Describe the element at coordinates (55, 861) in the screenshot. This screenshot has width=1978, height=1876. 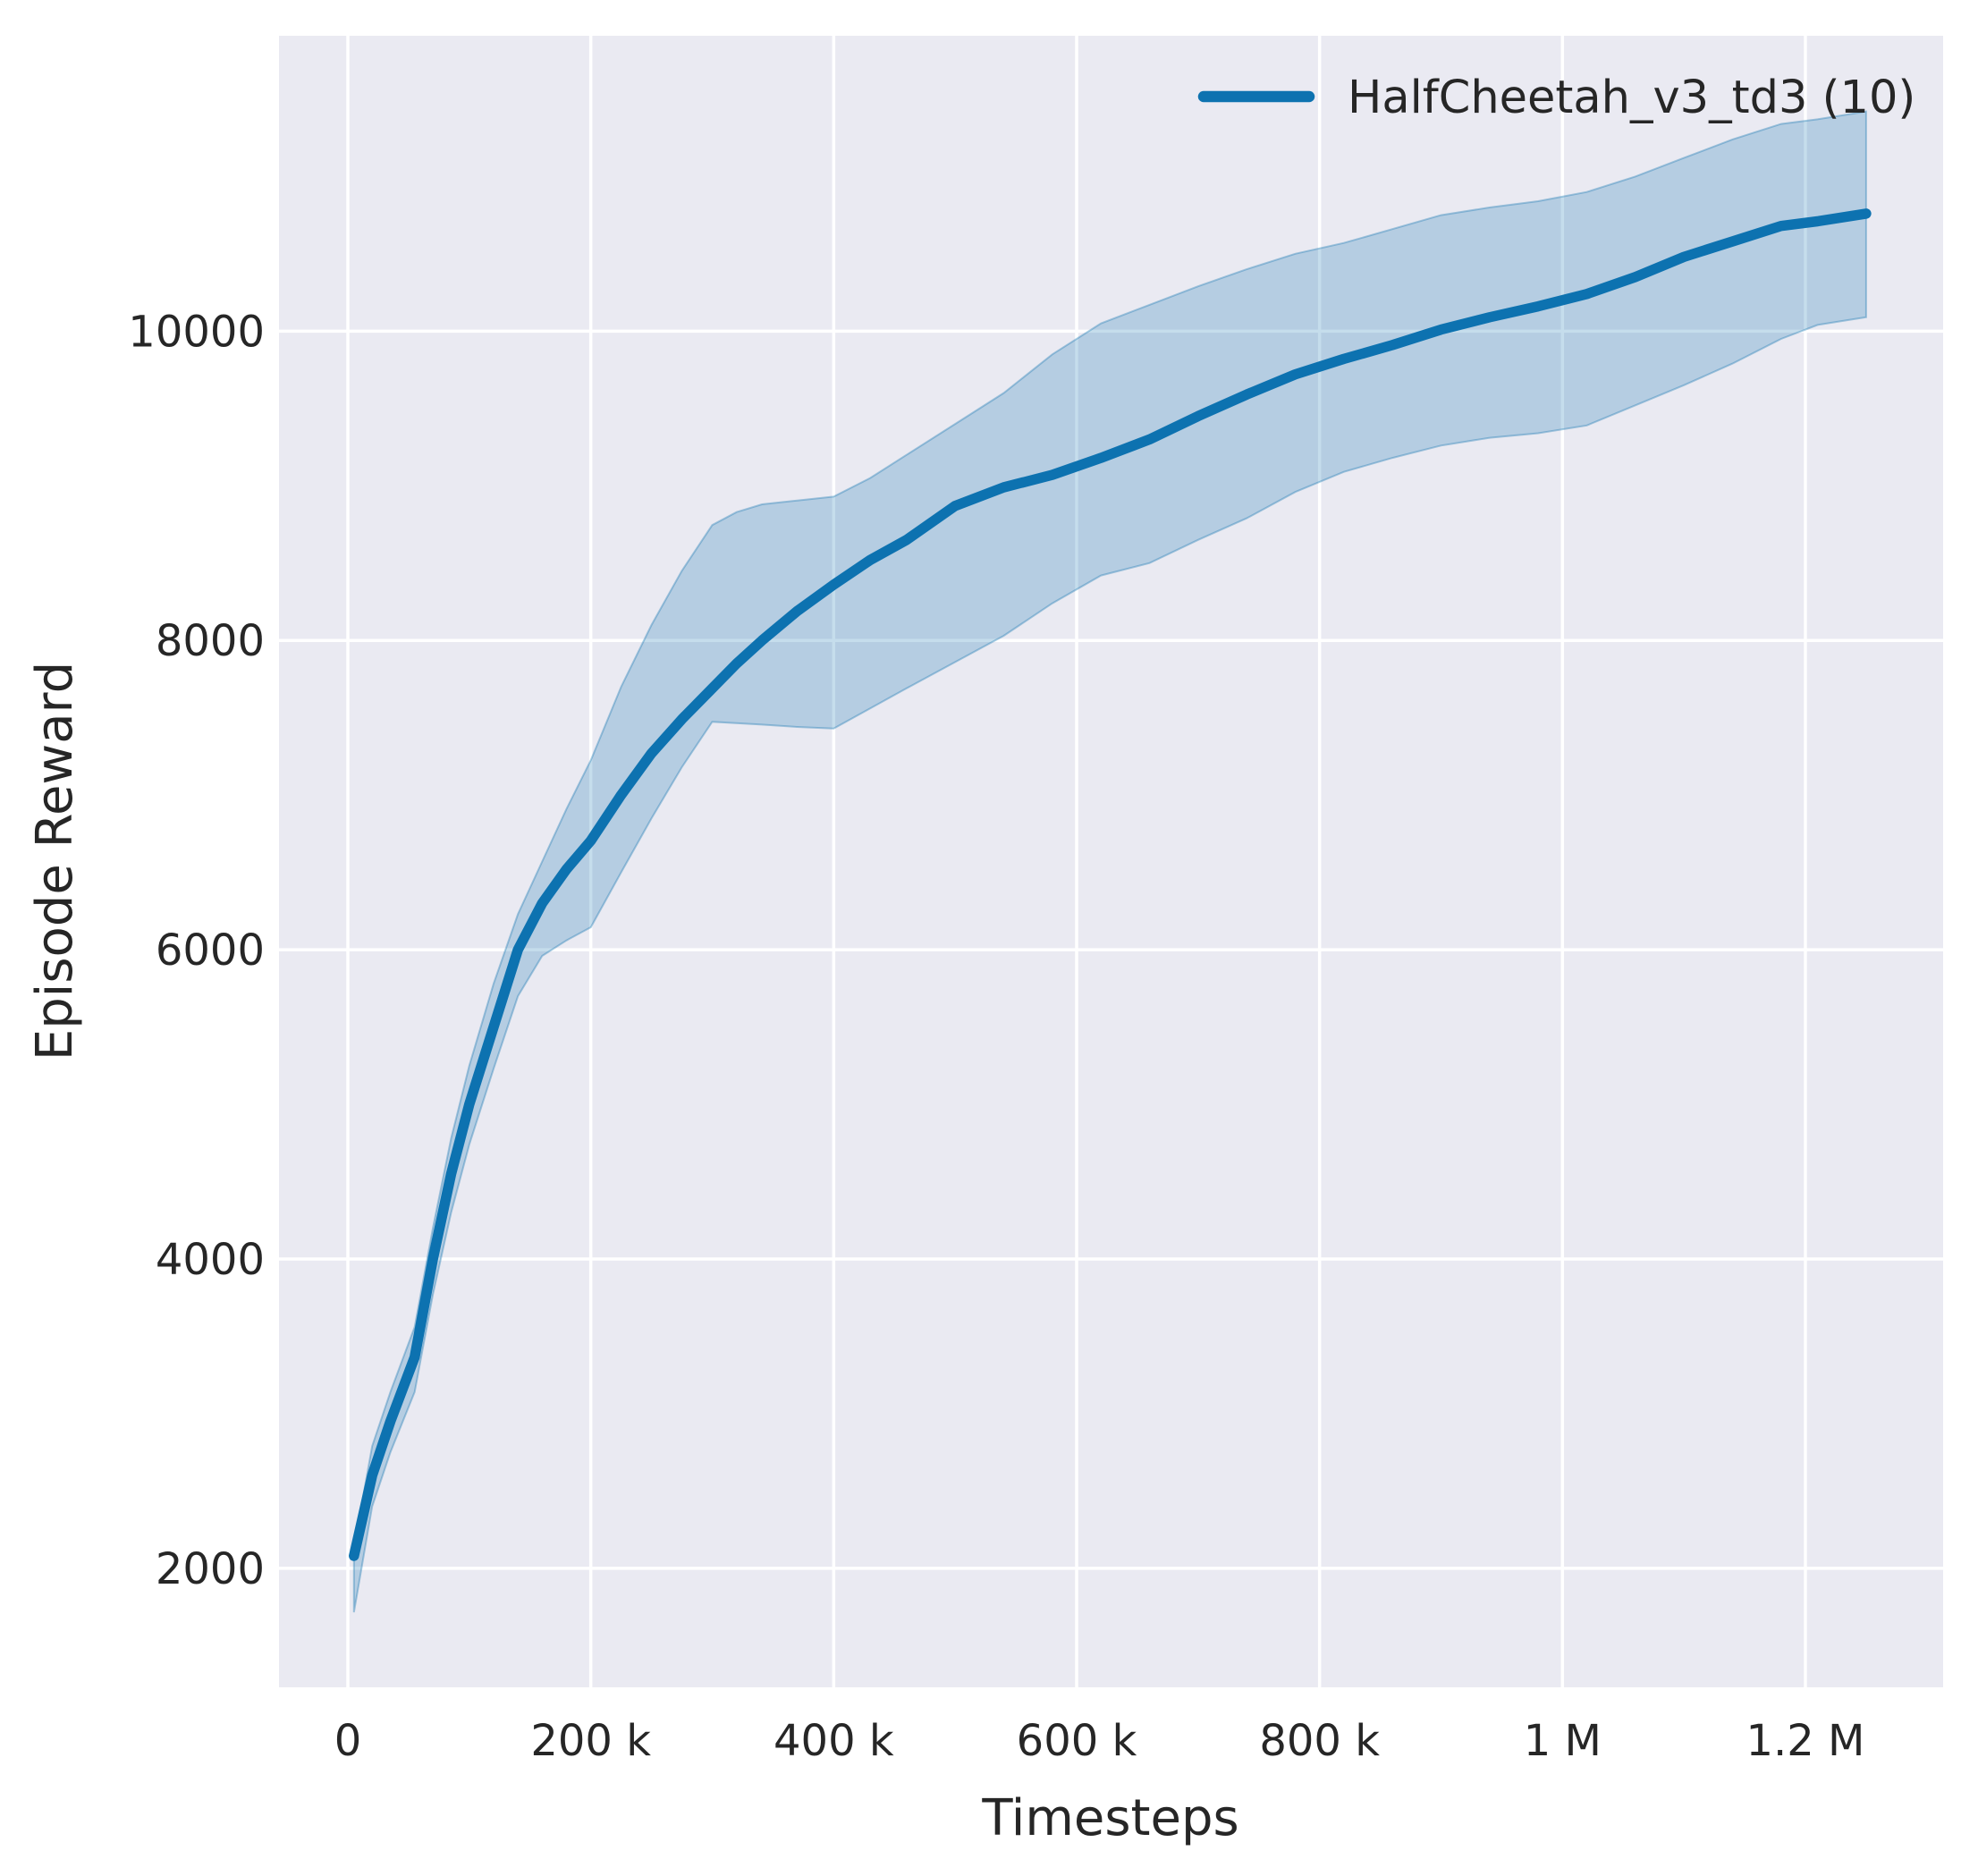
I see `y-axis-title: Episode Reward` at that location.